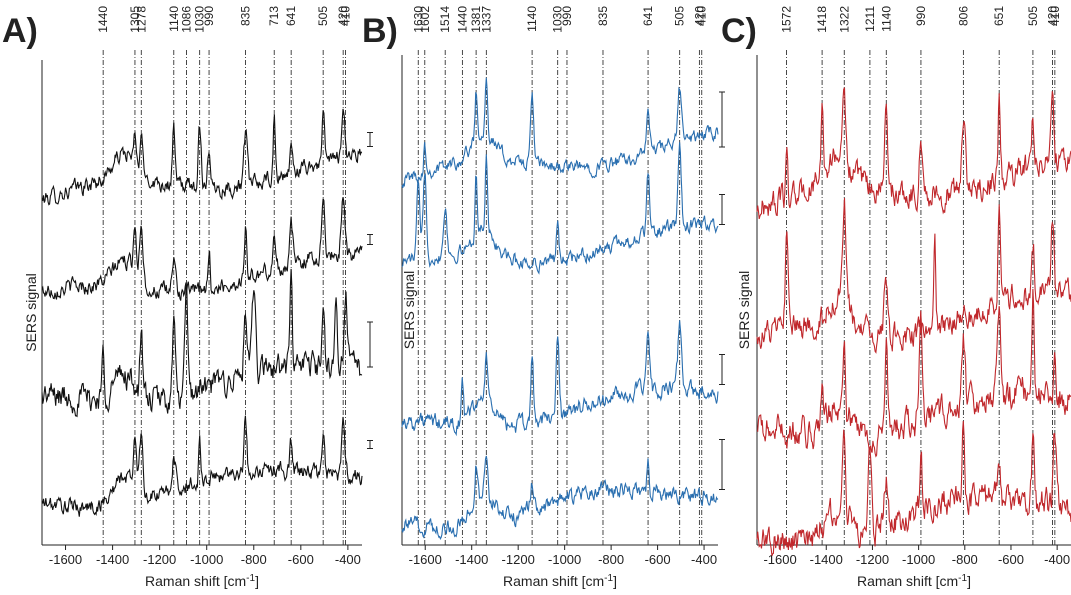 The height and width of the screenshot is (595, 1071). Describe the element at coordinates (274, 16) in the screenshot. I see `peak-label: 713` at that location.